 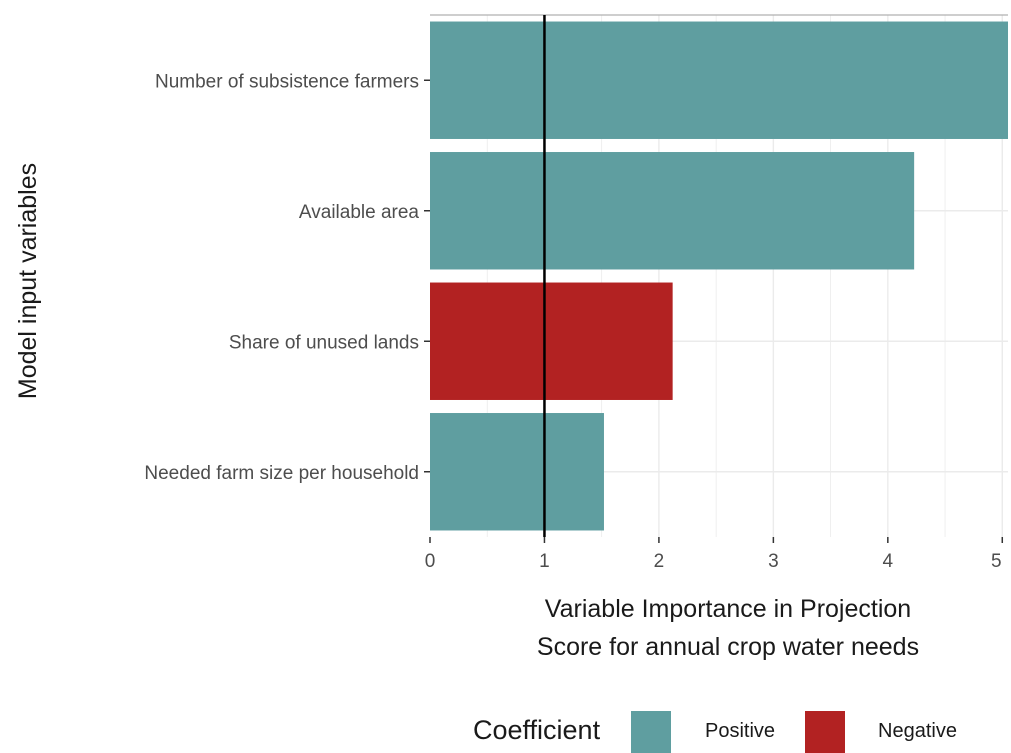 What do you see at coordinates (537, 730) in the screenshot?
I see `legend-title: Coefficient` at bounding box center [537, 730].